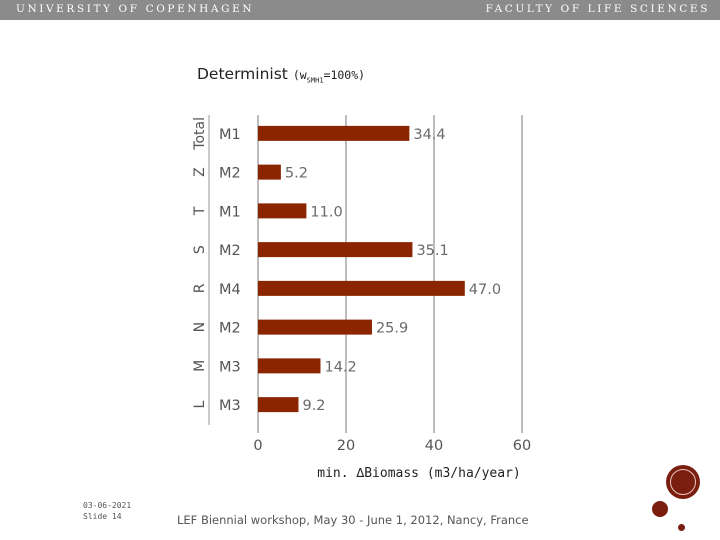 This screenshot has height=540, width=720. What do you see at coordinates (326, 212) in the screenshot?
I see `data-label-2: 11.0` at bounding box center [326, 212].